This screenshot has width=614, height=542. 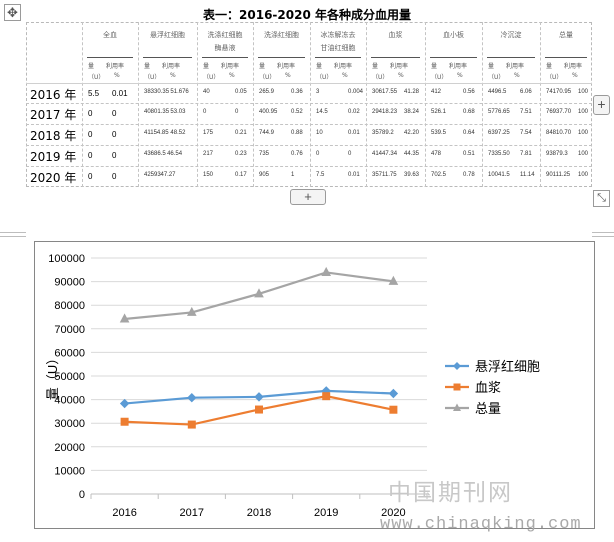 What do you see at coordinates (155, 154) in the screenshot?
I see `table-cell-qty: 43686.5` at bounding box center [155, 154].